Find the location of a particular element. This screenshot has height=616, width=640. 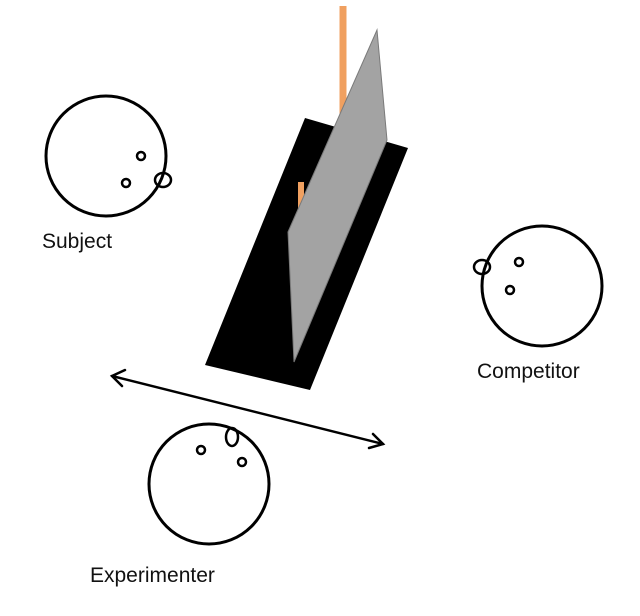

competitor-head is located at coordinates (538, 286).